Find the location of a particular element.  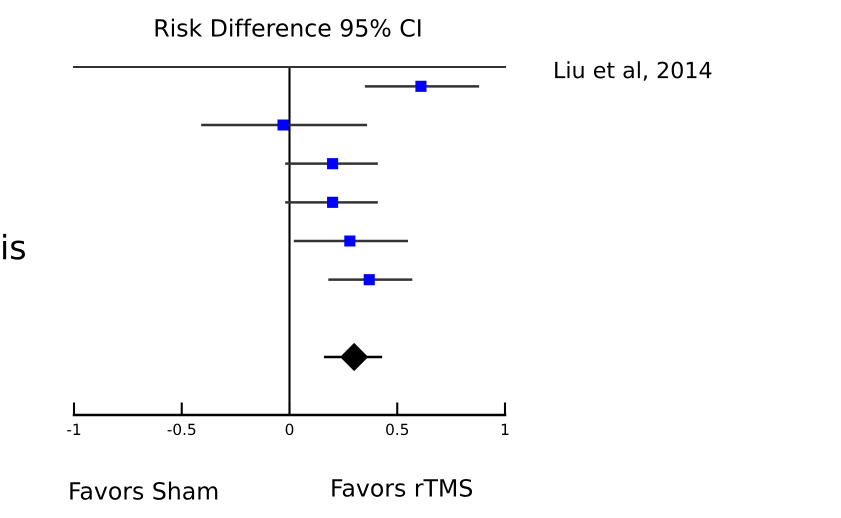

text: is is located at coordinates (14, 247).